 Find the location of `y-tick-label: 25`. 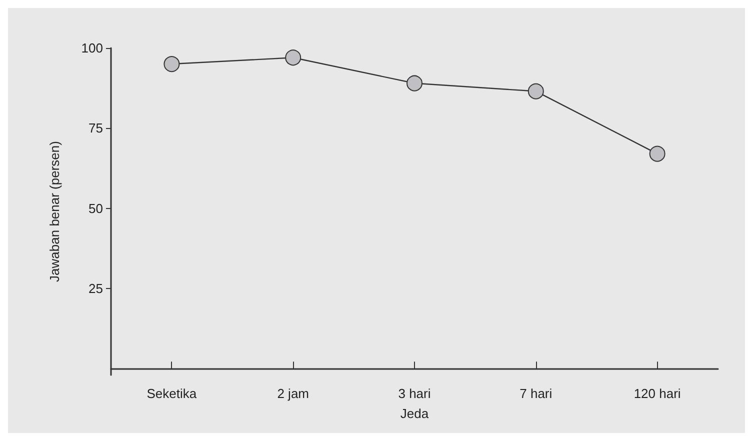

y-tick-label: 25 is located at coordinates (95, 288).